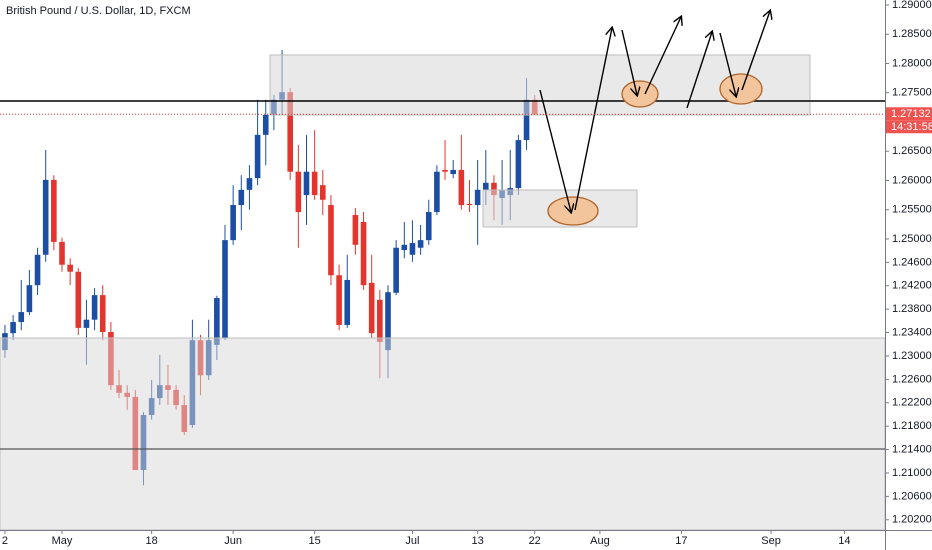 This screenshot has width=932, height=550. Describe the element at coordinates (152, 541) in the screenshot. I see `x-tick-label: 18` at that location.